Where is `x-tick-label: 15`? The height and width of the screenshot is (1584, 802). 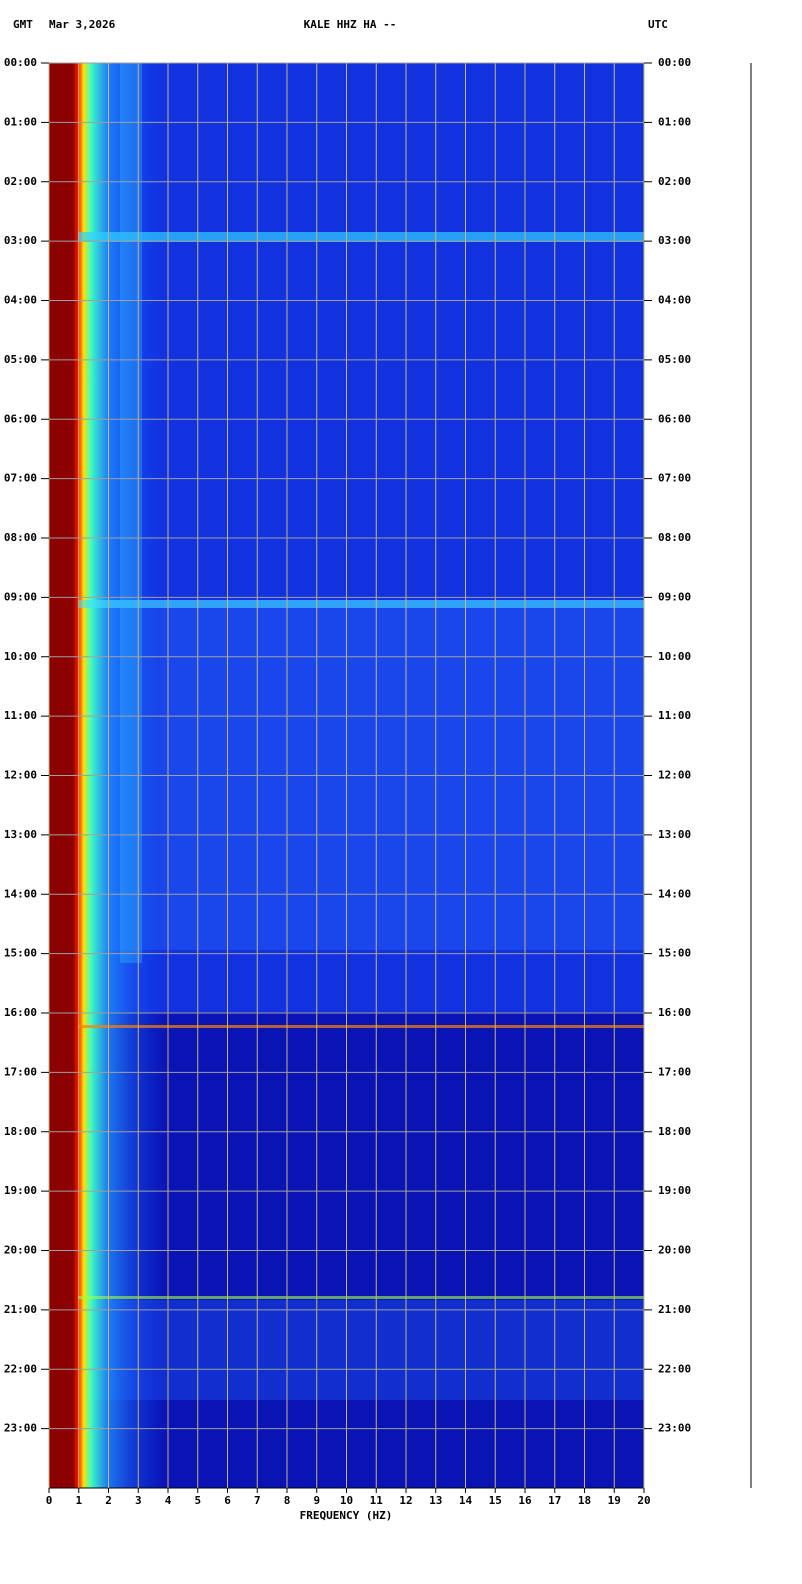 x-tick-label: 15 is located at coordinates (495, 1500).